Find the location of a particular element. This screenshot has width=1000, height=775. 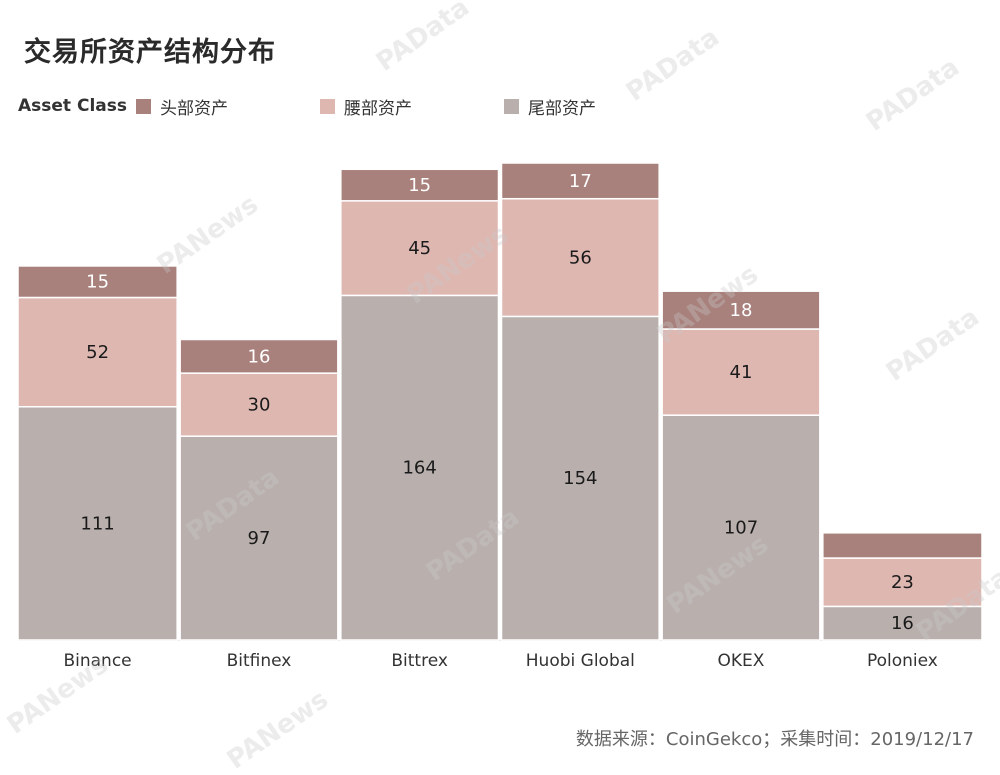

data-label: 18 is located at coordinates (741, 310).